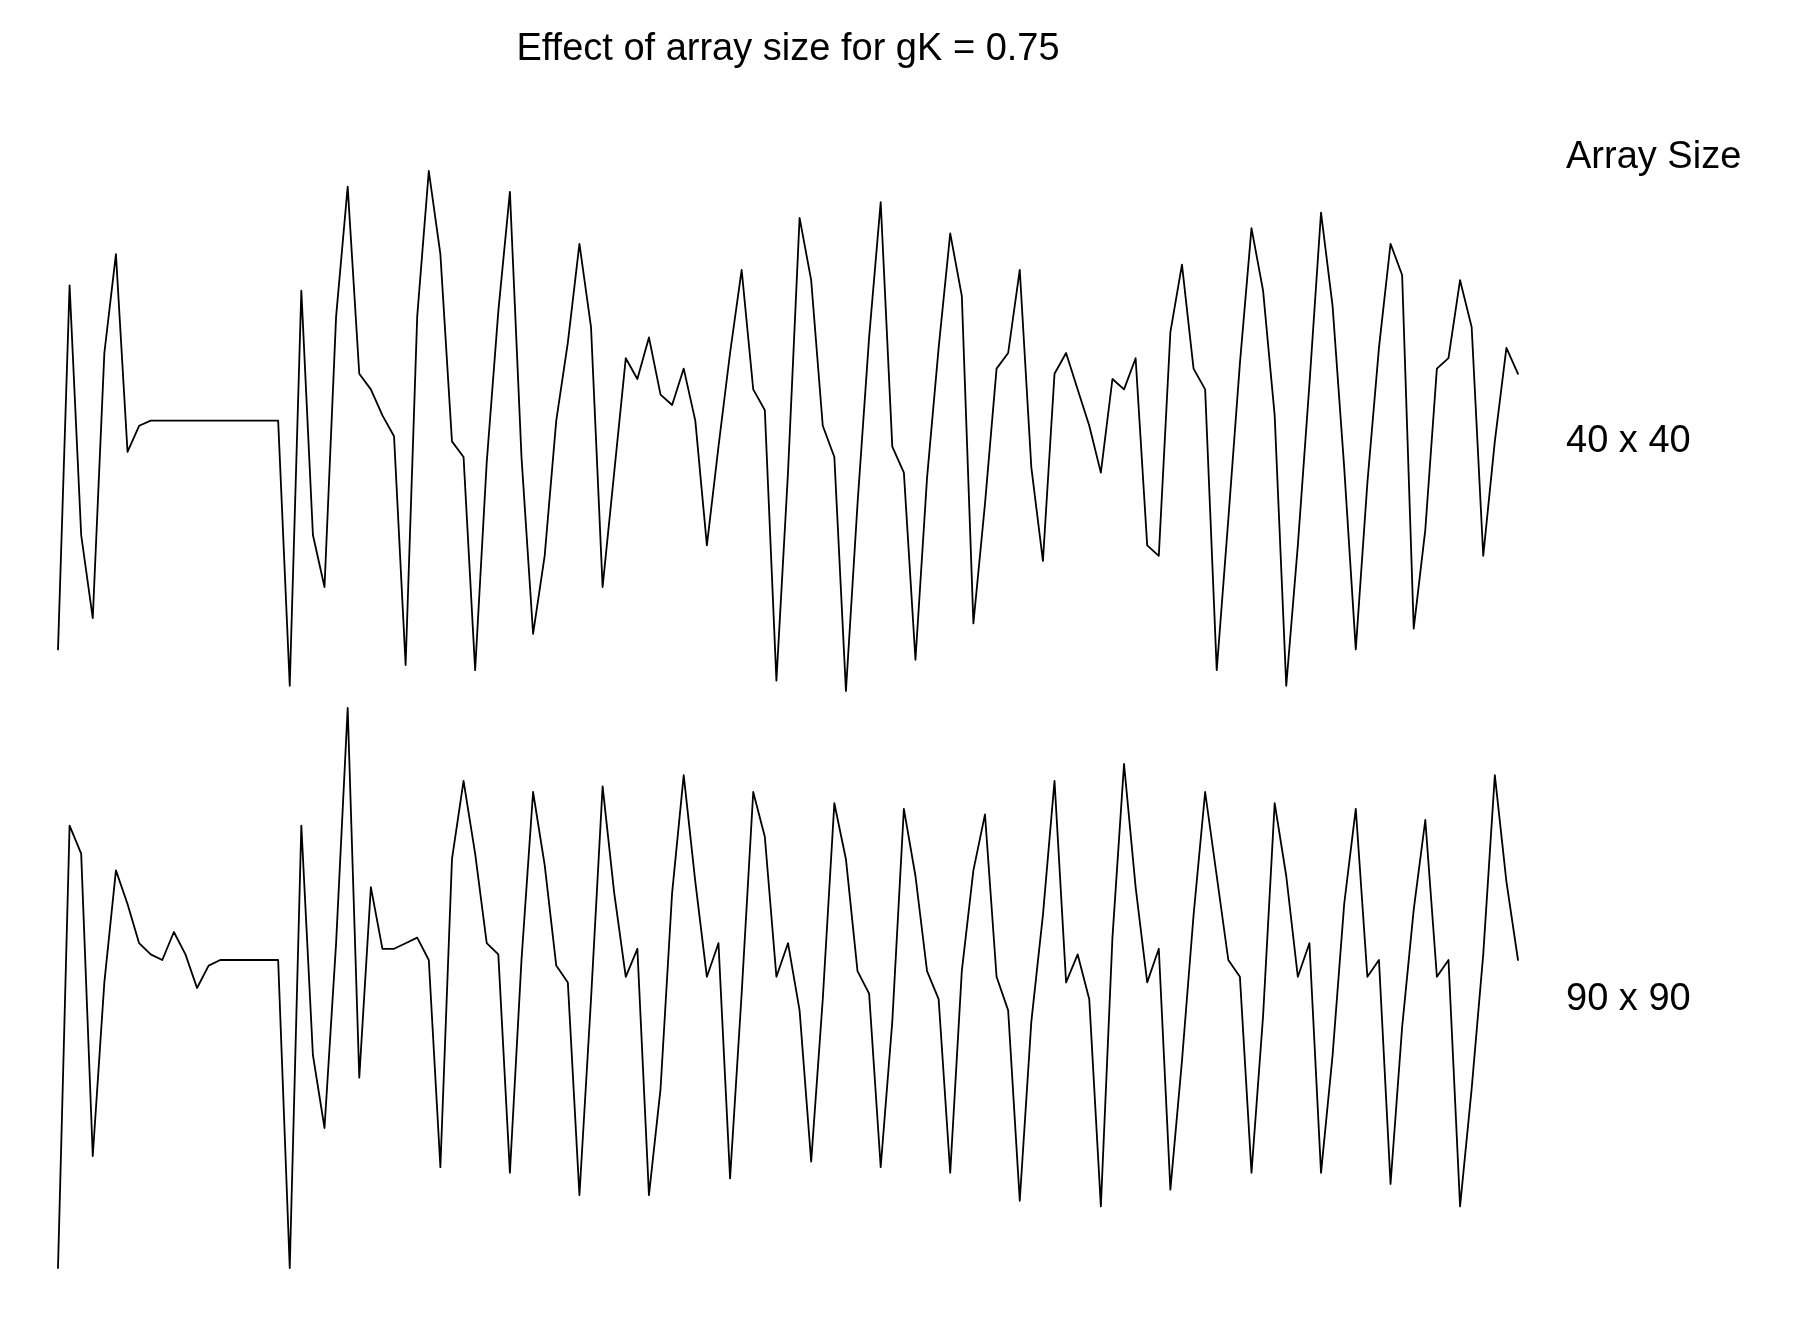 The image size is (1800, 1334). What do you see at coordinates (1654, 155) in the screenshot?
I see `legend-title: Array Size` at bounding box center [1654, 155].